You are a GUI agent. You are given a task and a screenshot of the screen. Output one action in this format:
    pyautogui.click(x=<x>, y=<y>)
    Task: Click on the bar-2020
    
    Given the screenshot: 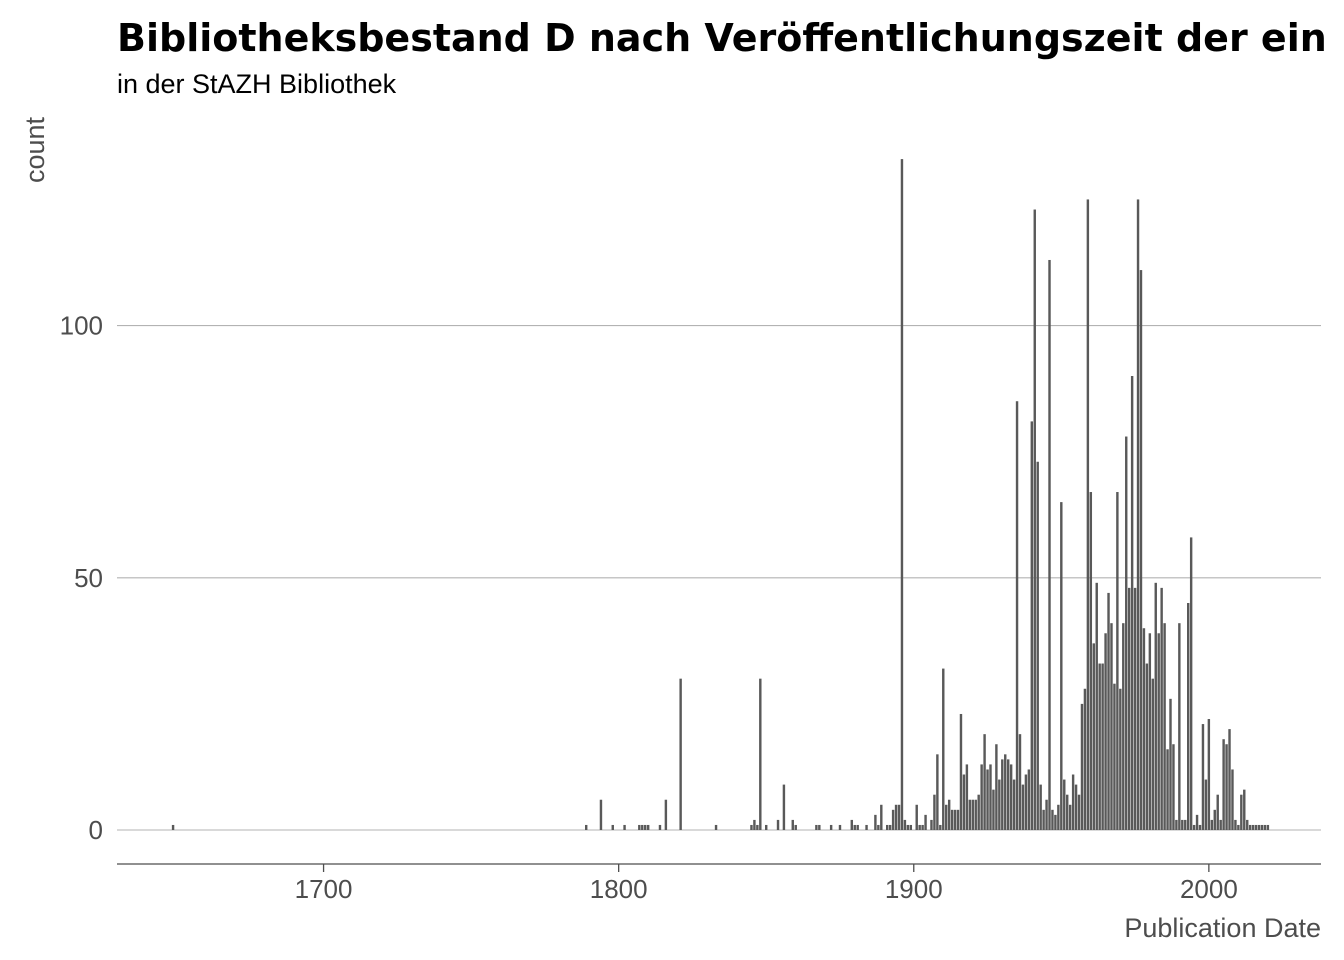 What is the action you would take?
    pyautogui.click(x=1268, y=827)
    